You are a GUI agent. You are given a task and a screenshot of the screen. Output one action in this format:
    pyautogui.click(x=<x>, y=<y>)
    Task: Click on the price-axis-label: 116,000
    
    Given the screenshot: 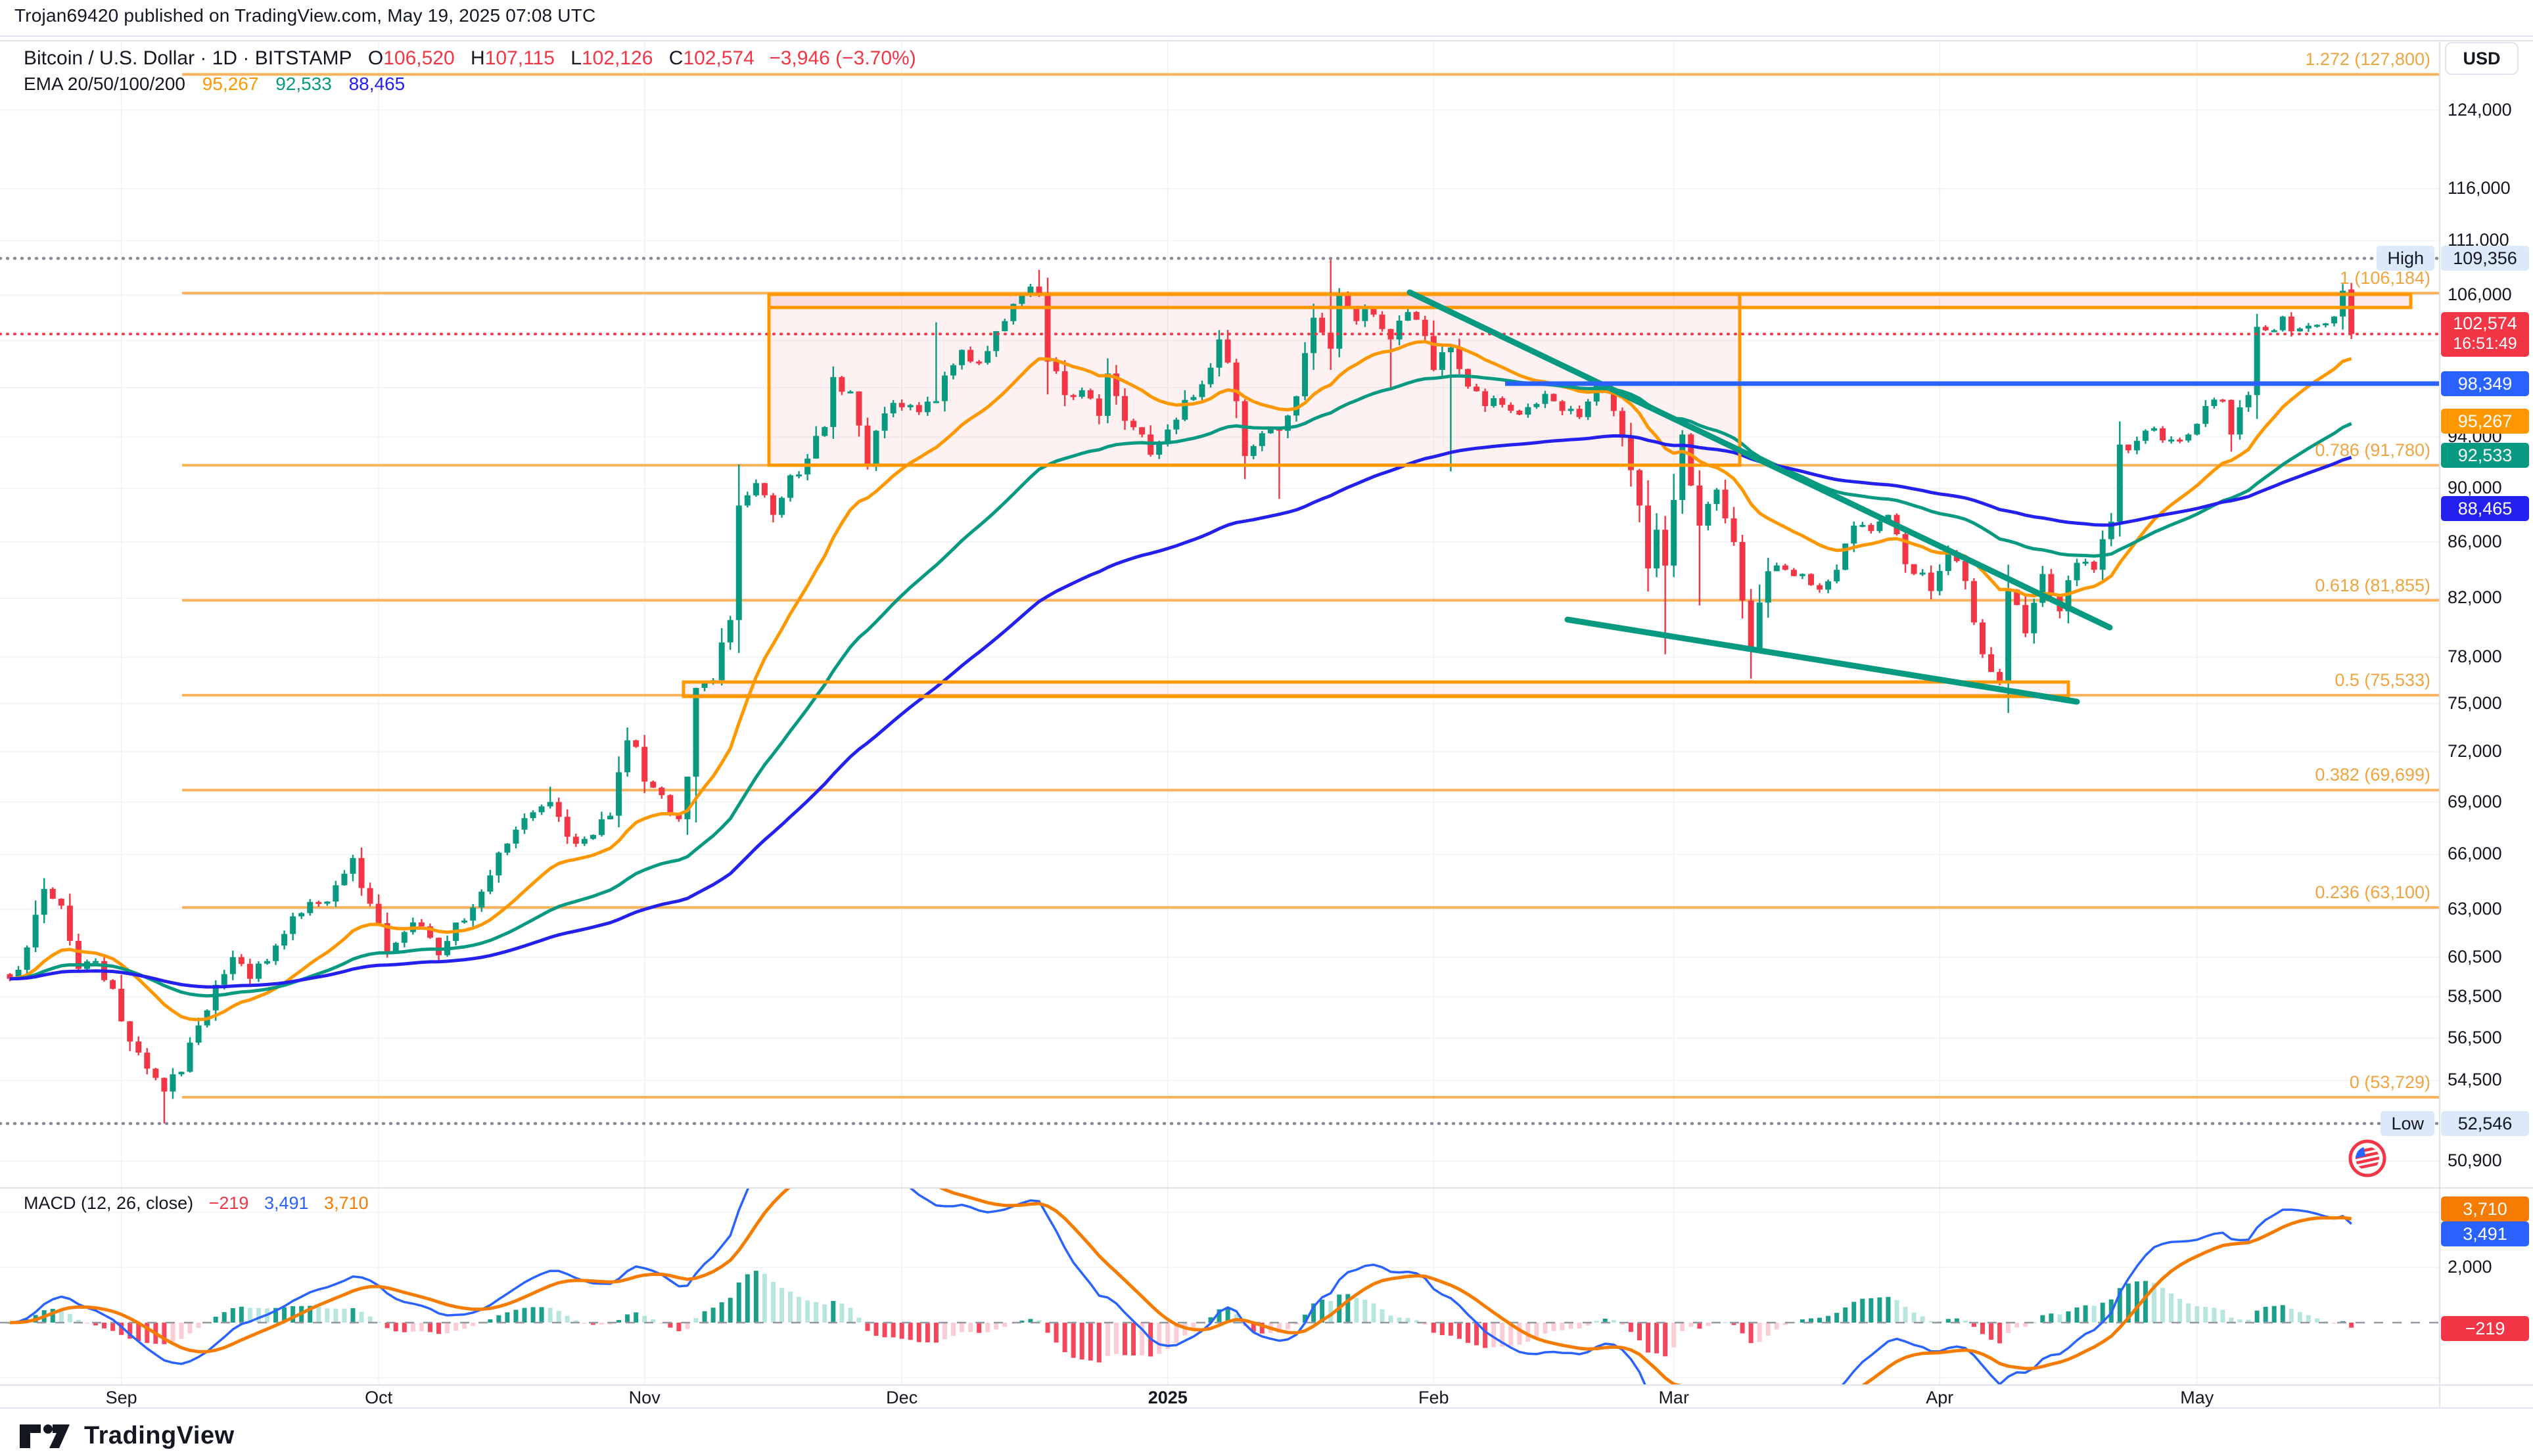 What is the action you would take?
    pyautogui.click(x=2479, y=188)
    